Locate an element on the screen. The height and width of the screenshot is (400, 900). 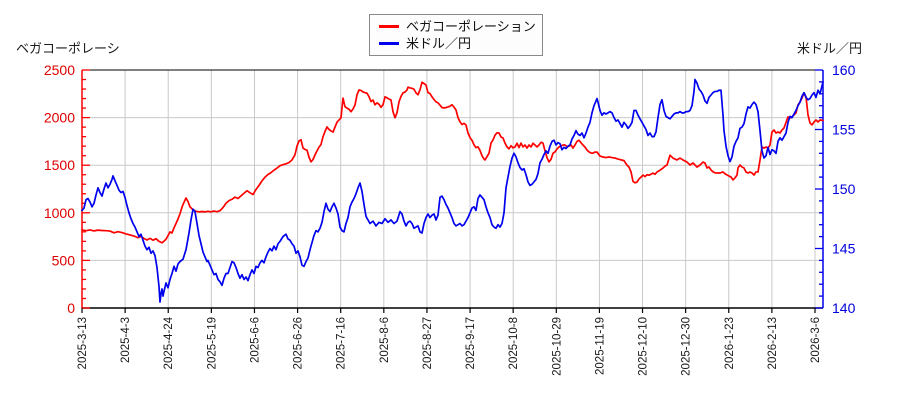
x-axis-date-label: 2025-3-13 is located at coordinates (83, 343).